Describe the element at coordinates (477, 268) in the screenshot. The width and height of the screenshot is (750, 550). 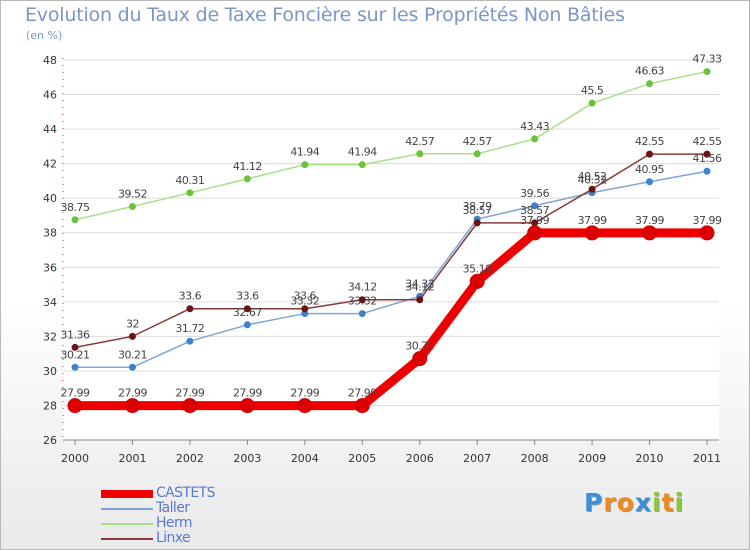
I see `data-label: 35.18` at that location.